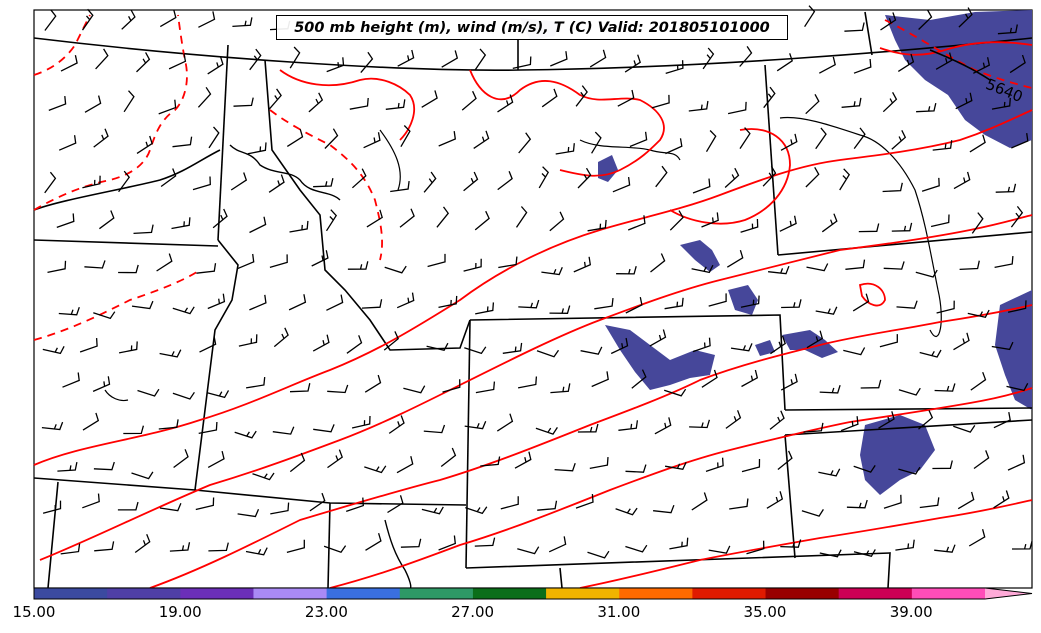  Describe the element at coordinates (285, 172) in the screenshot. I see `lake-squiggle` at that location.